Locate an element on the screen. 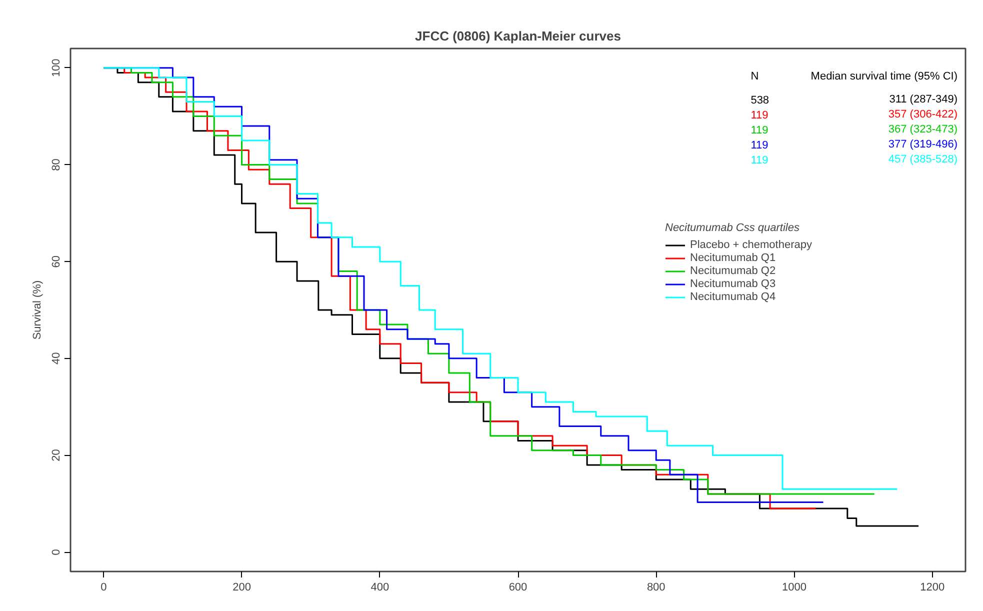 Image resolution: width=983 pixels, height=611 pixels. x-tick-label: 200 is located at coordinates (241, 588).